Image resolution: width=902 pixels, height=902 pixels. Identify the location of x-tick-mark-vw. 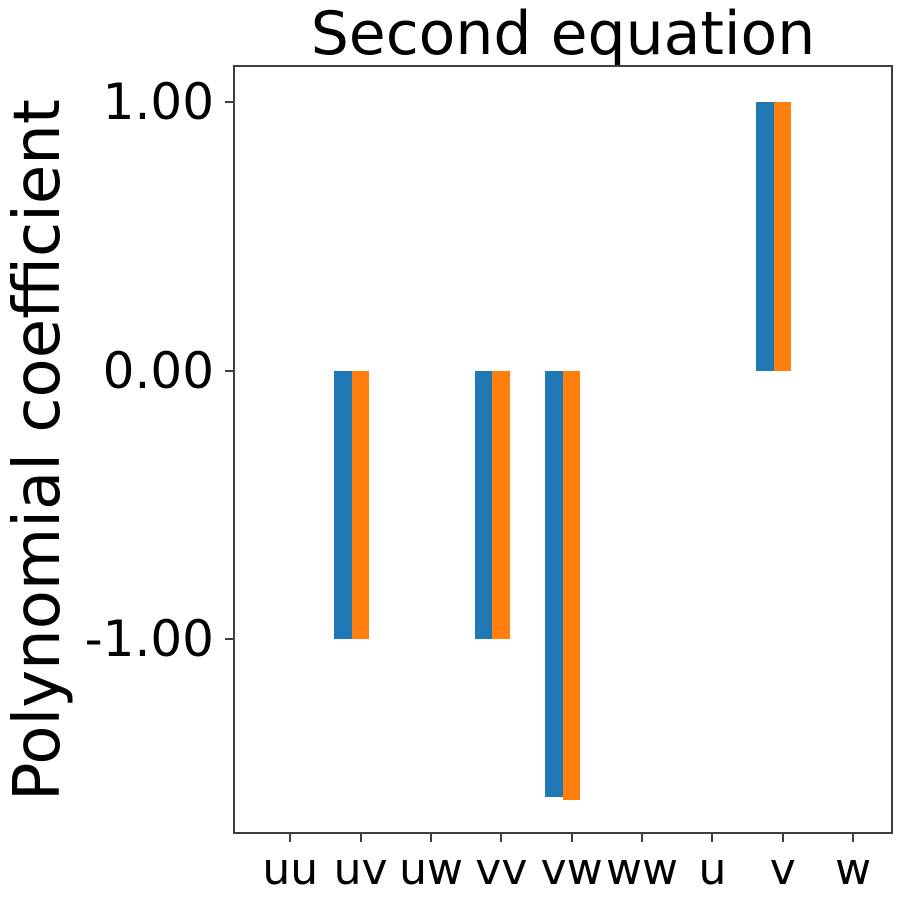
(571, 838).